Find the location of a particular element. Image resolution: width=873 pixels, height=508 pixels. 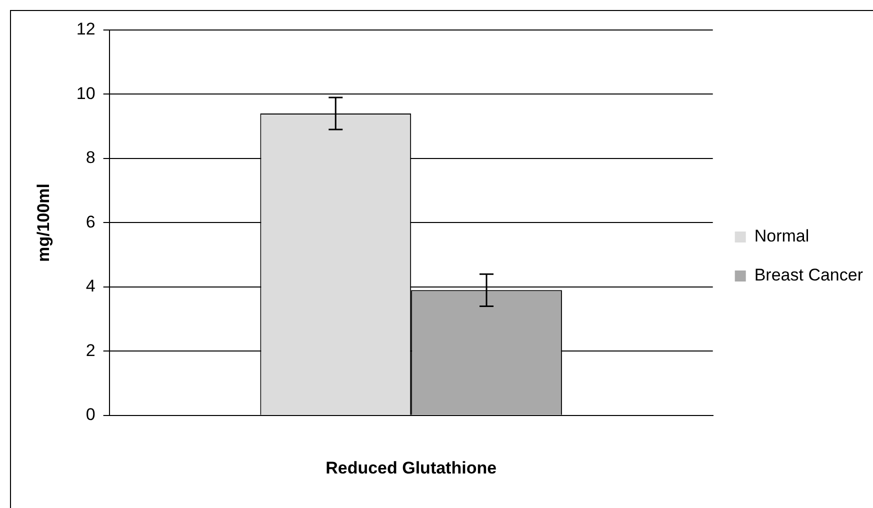

y-tick-label: 10 is located at coordinates (86, 93).